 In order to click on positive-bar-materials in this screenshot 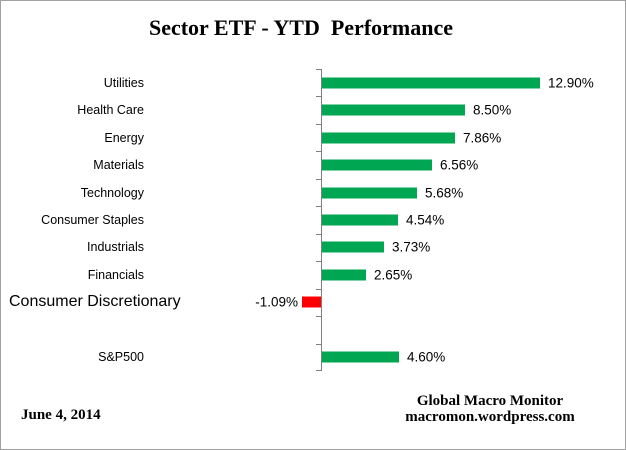, I will do `click(376, 165)`.